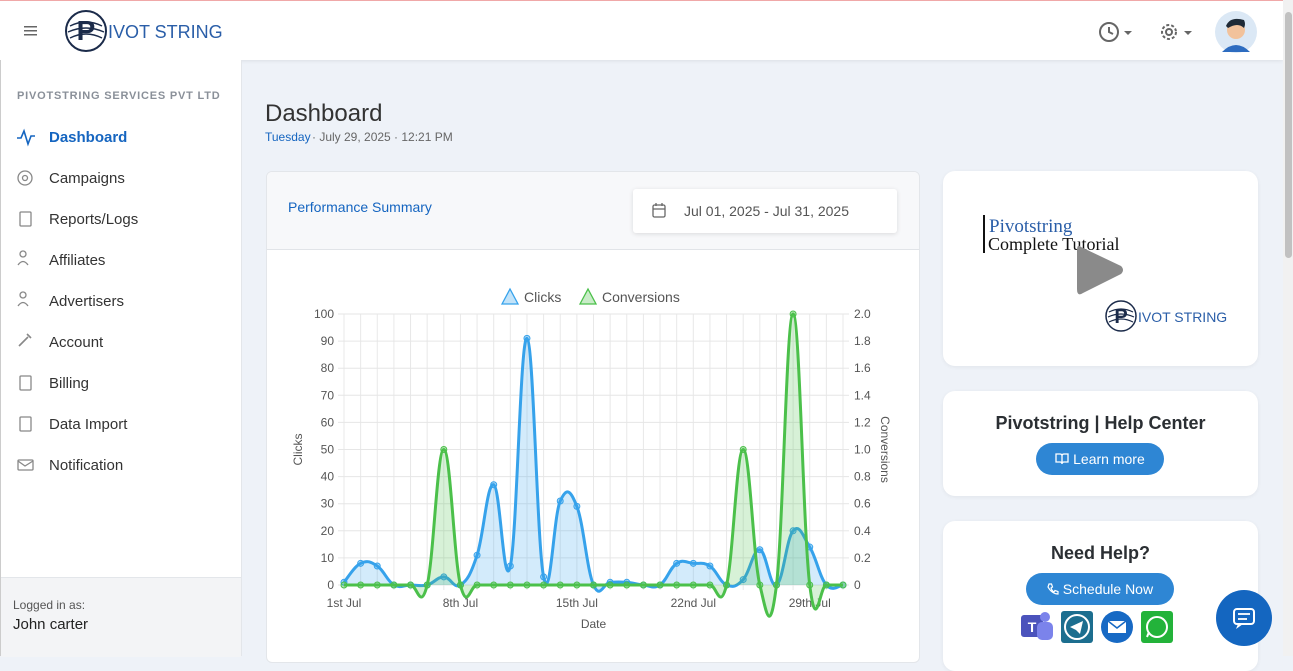  Describe the element at coordinates (298, 450) in the screenshot. I see `y-axis-title: Clicks` at that location.